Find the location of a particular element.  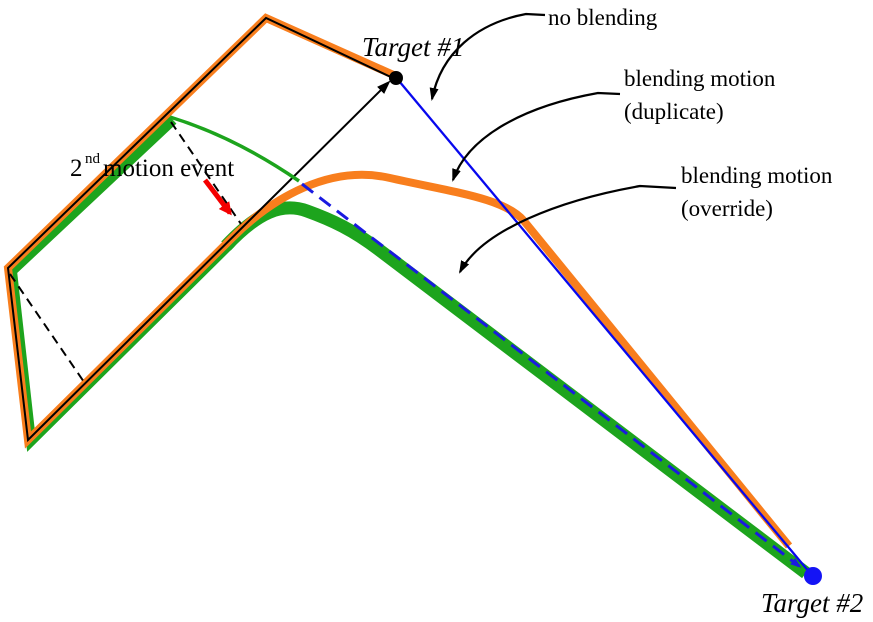

target2-label: Target #2 is located at coordinates (812, 603).